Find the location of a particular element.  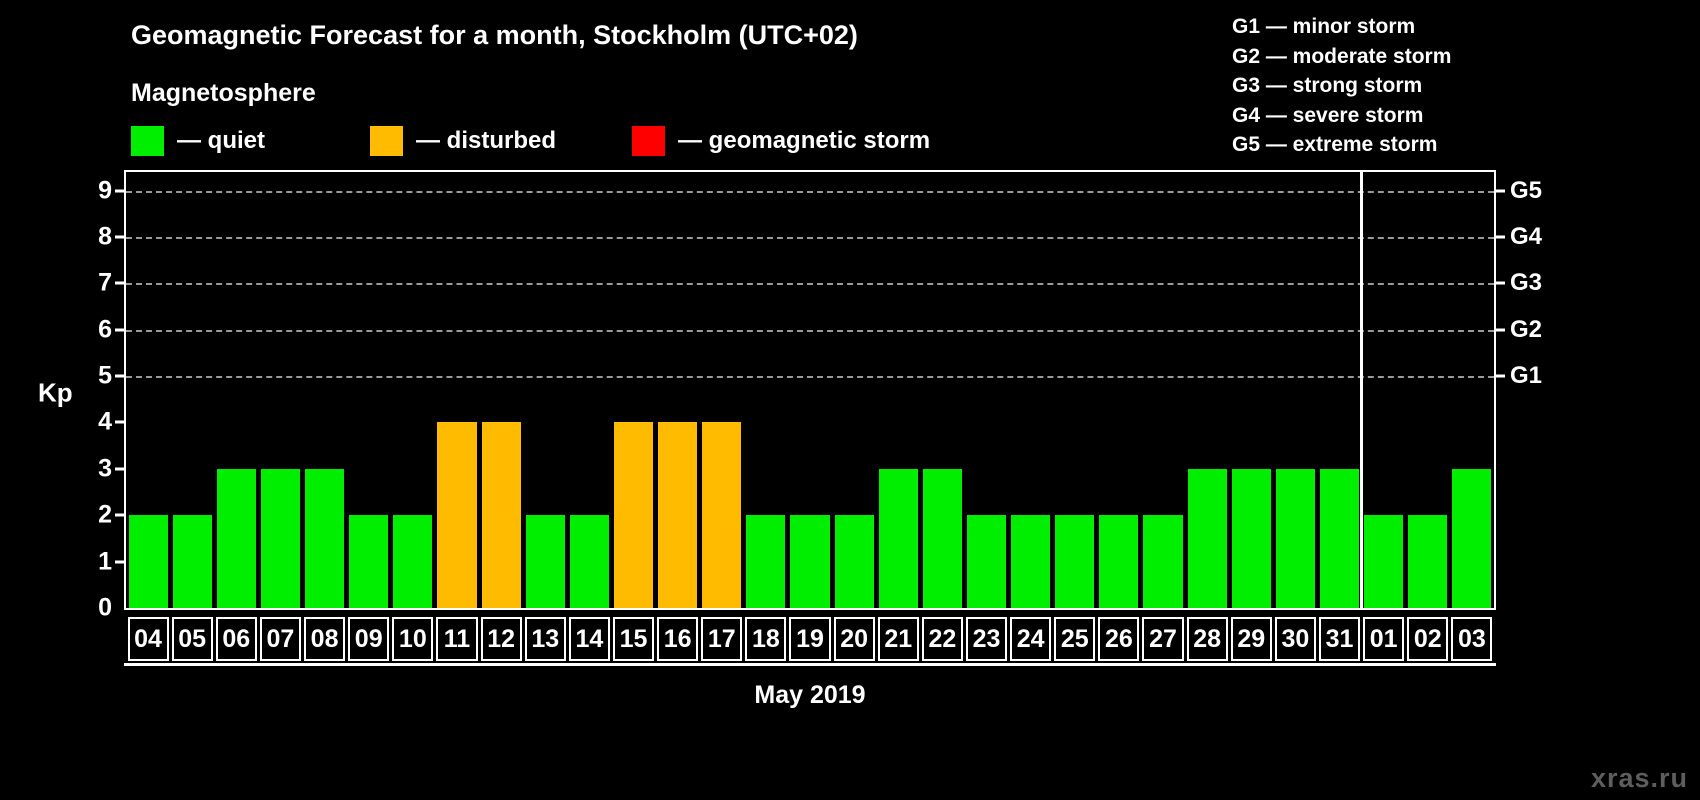

x-tick-day-02: 02 is located at coordinates (1428, 639).